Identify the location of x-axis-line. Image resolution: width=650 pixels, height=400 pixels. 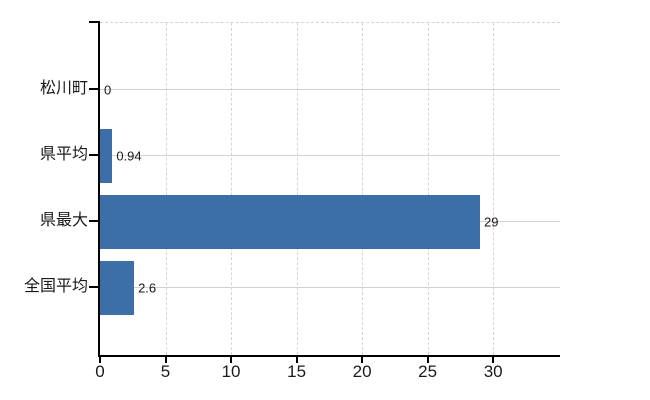
(329, 356).